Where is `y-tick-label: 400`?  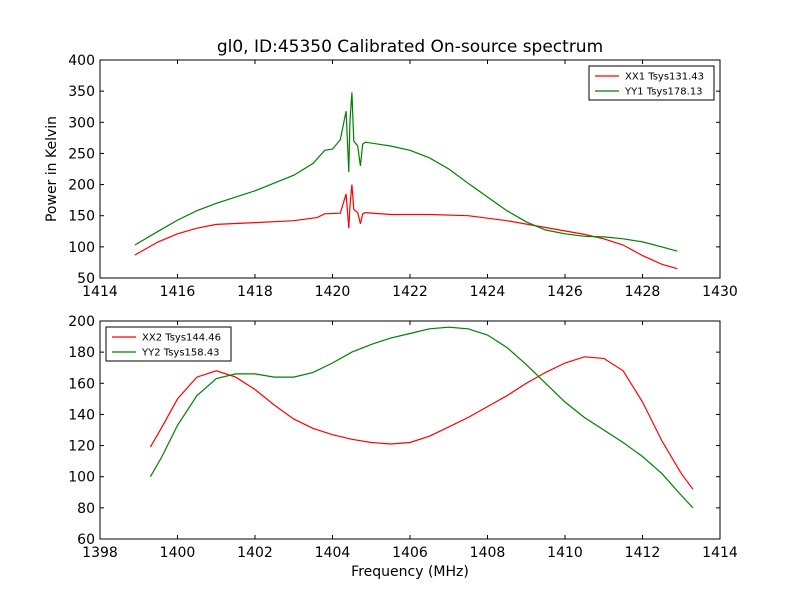 y-tick-label: 400 is located at coordinates (81, 61).